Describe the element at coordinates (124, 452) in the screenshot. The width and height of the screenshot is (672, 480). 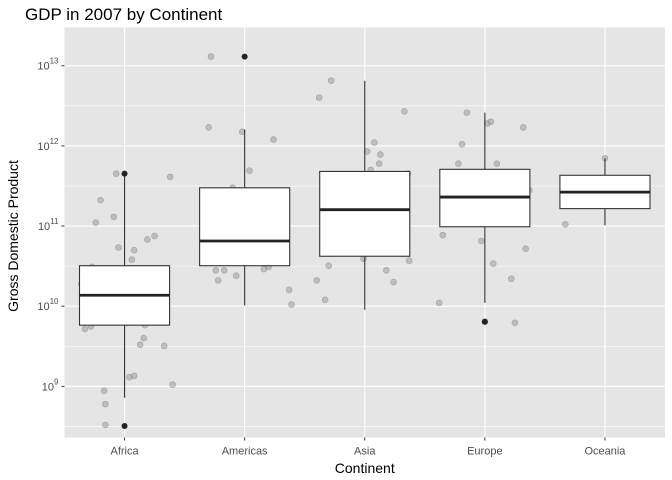
I see `x-tick-label: Africa` at that location.